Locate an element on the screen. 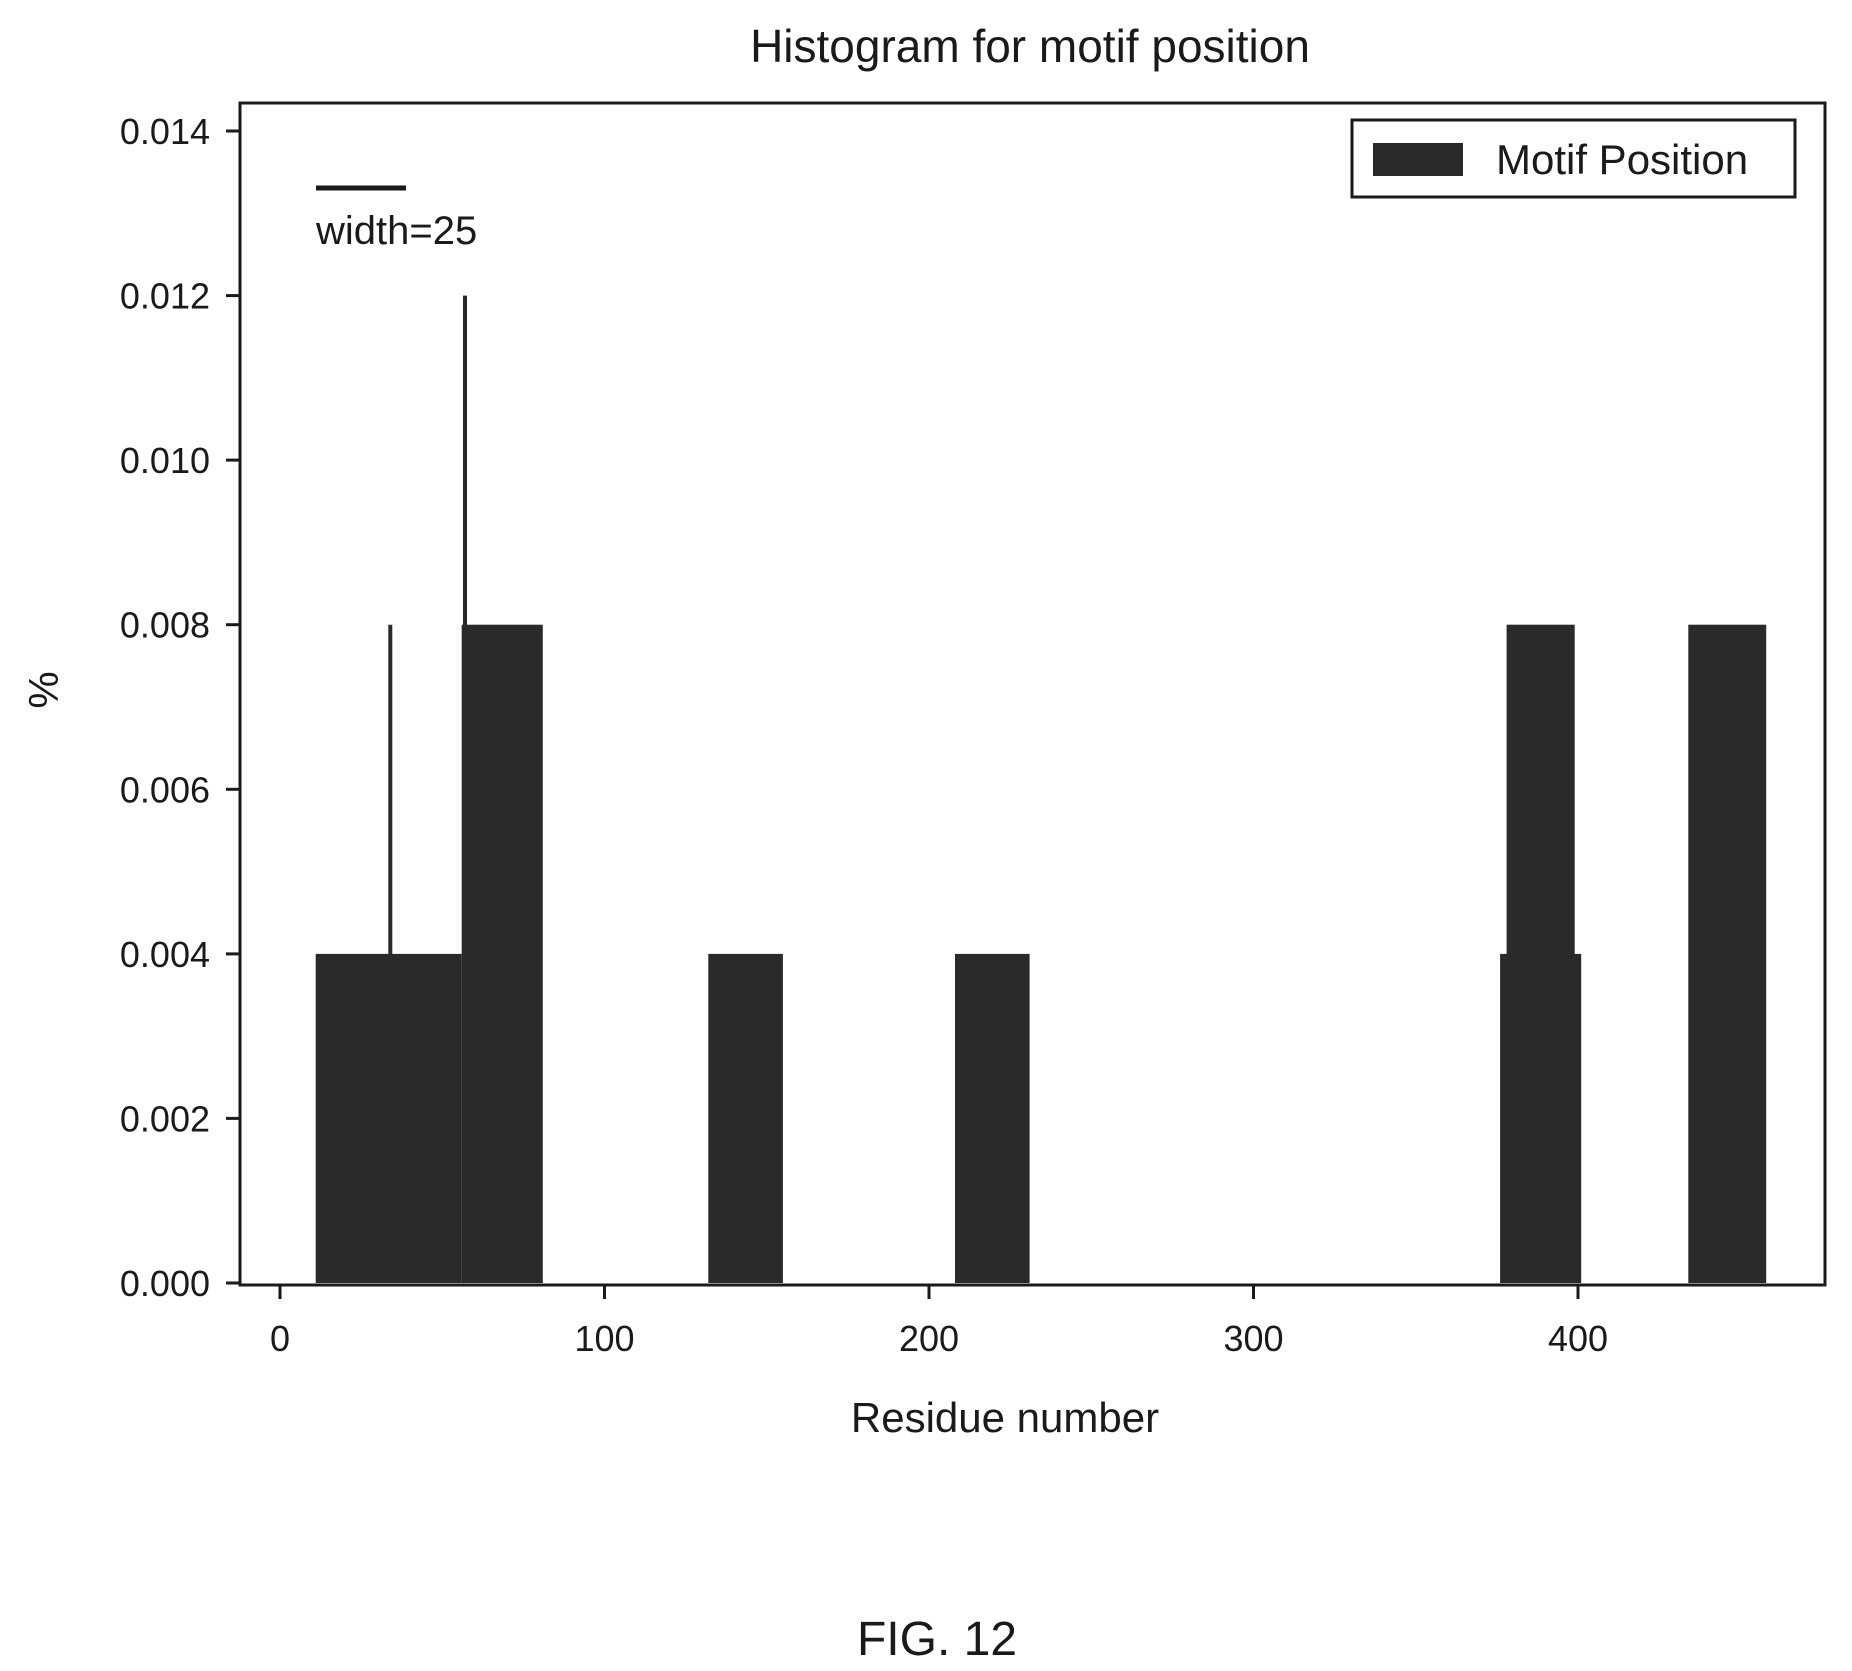 The height and width of the screenshot is (1671, 1852). legend-label: Motif Position is located at coordinates (1622, 159).